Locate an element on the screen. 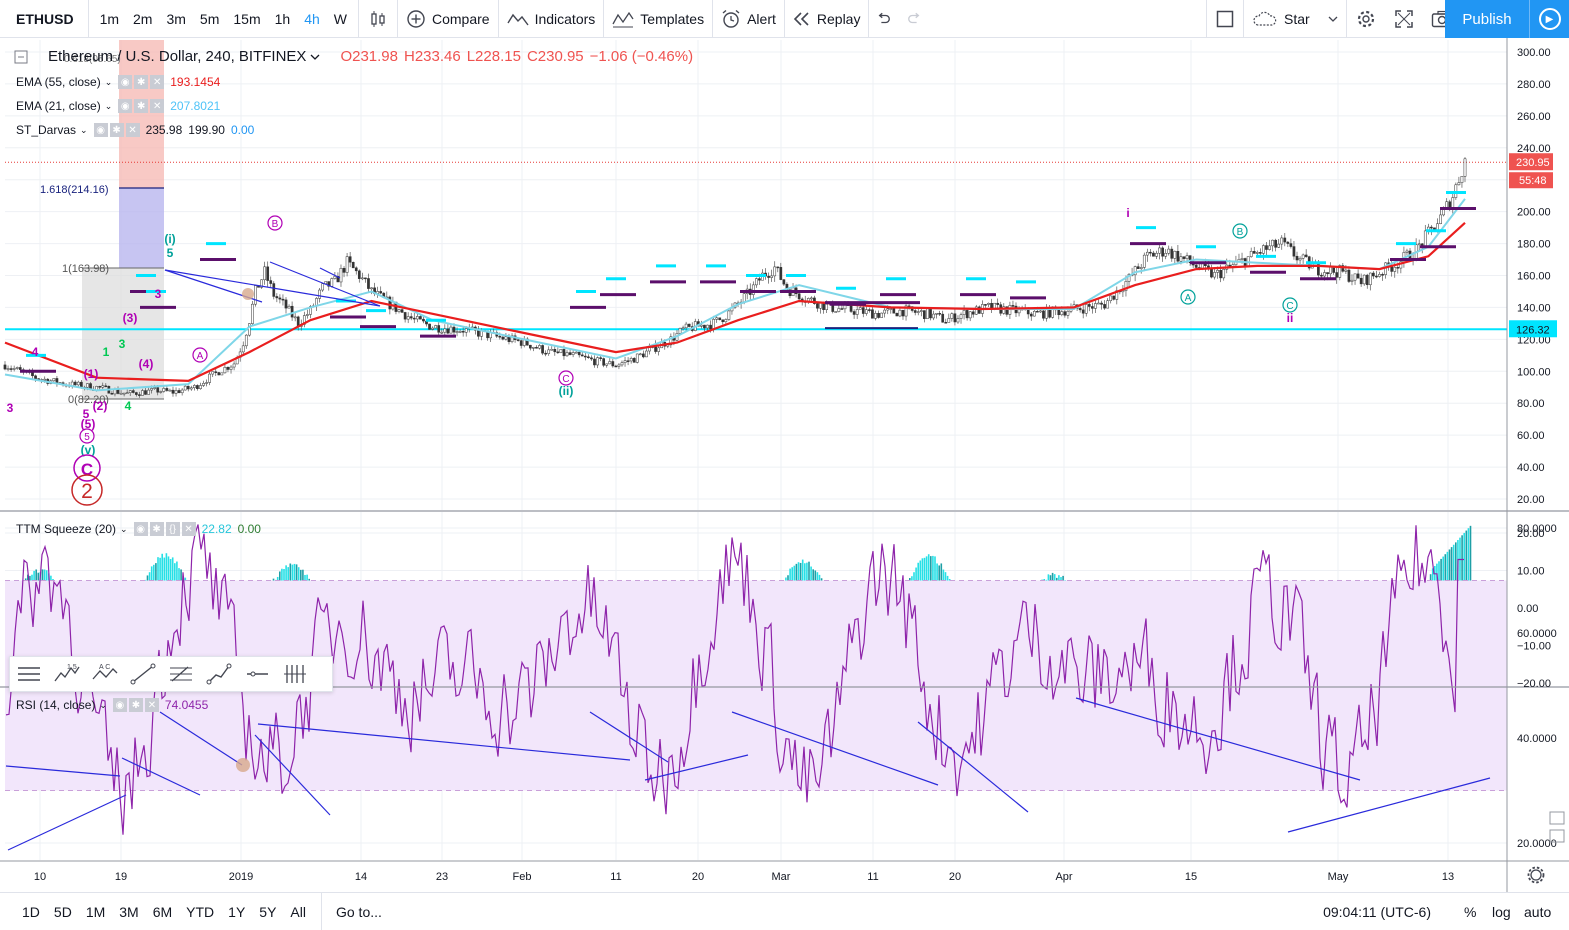 This screenshot has height=930, width=1569. range-5d: 5D is located at coordinates (62, 911).